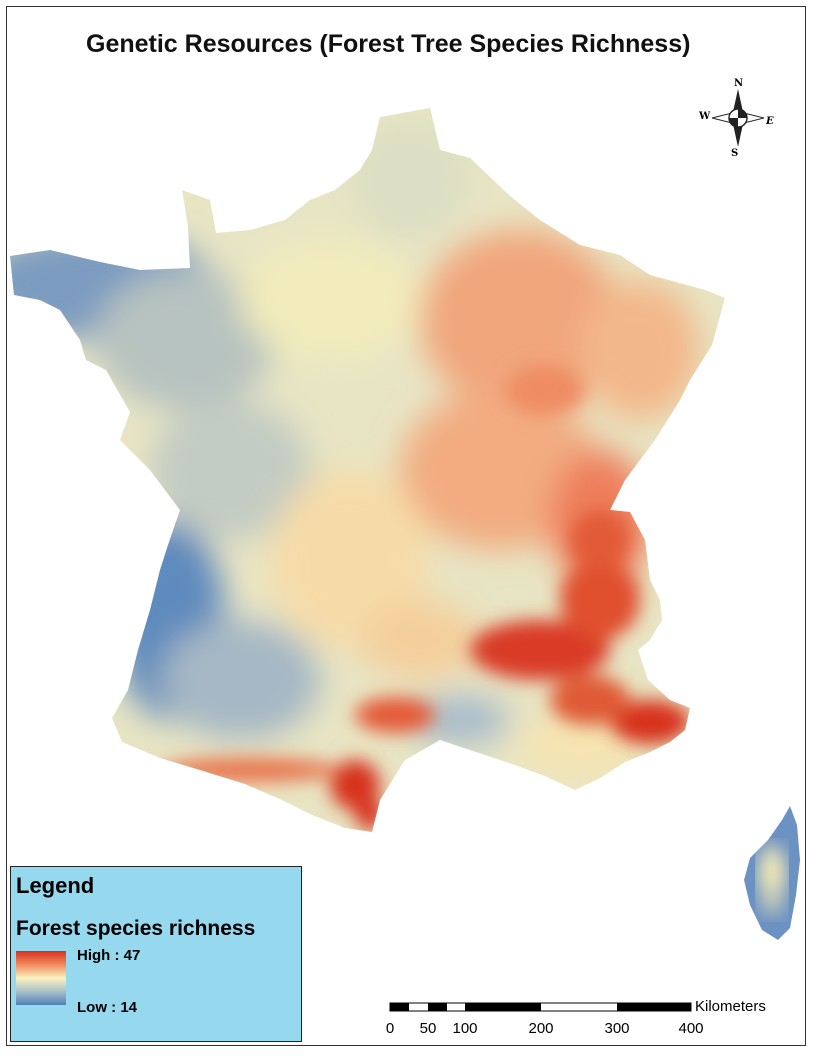 This screenshot has width=816, height=1056. What do you see at coordinates (541, 1028) in the screenshot?
I see `scale-tick-label: 200` at bounding box center [541, 1028].